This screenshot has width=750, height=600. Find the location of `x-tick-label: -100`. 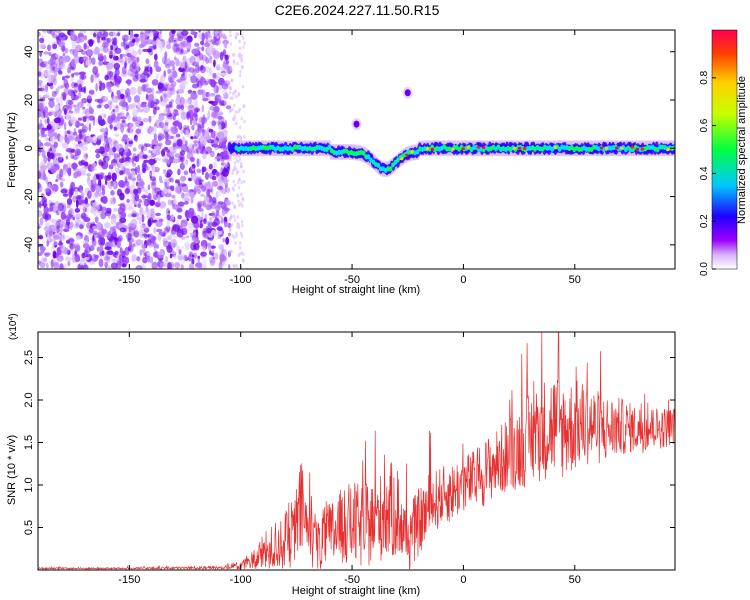

x-tick-label: -100 is located at coordinates (241, 280).